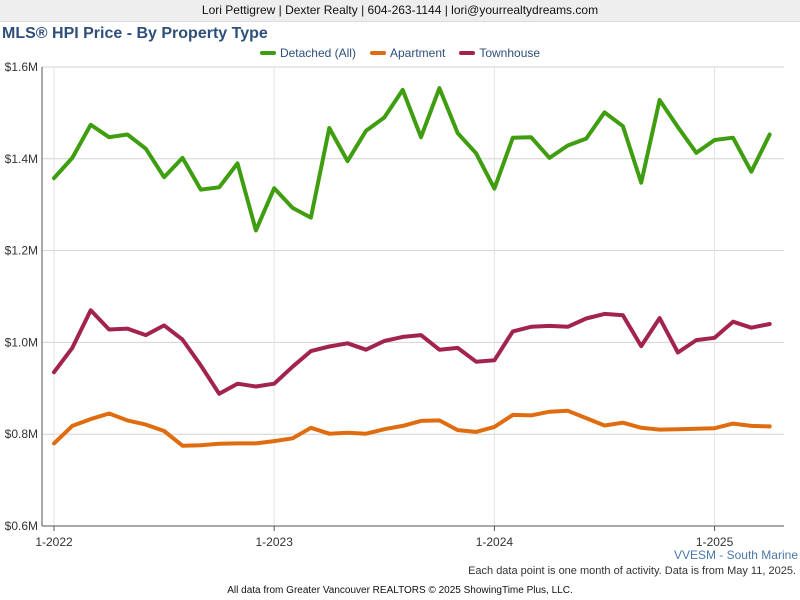 This screenshot has height=600, width=800. What do you see at coordinates (21, 67) in the screenshot?
I see `y-tick-label: $1.6M` at bounding box center [21, 67].